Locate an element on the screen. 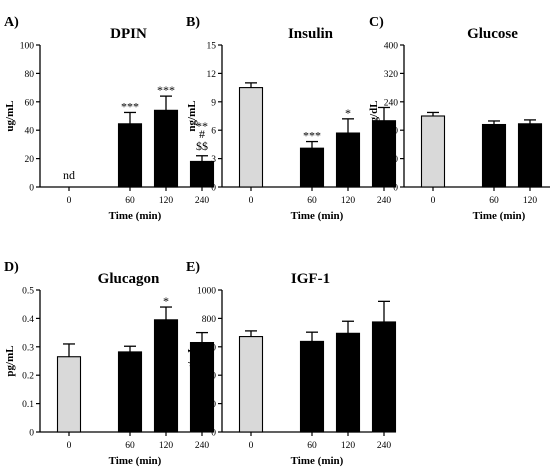 This screenshot has height=474, width=550. y-tick-label: 20 is located at coordinates (30, 160).